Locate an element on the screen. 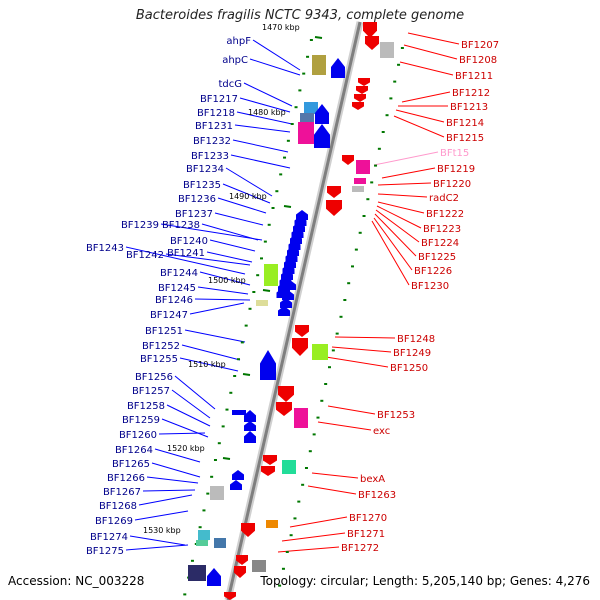 The height and width of the screenshot is (600, 600). left-gene-label: tdcG is located at coordinates (230, 84).